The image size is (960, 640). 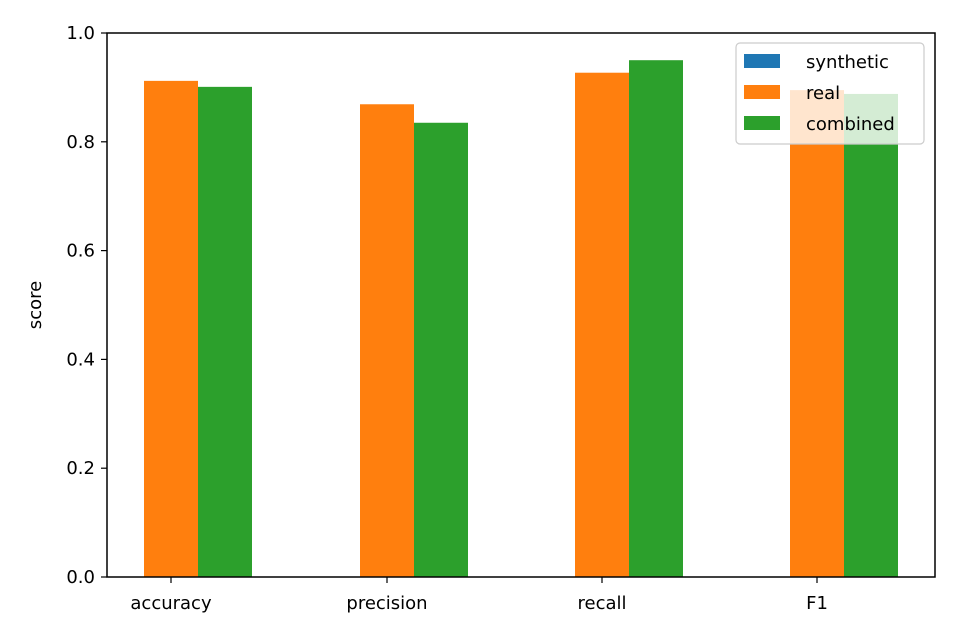 I want to click on bar-combined-F1, so click(x=871, y=335).